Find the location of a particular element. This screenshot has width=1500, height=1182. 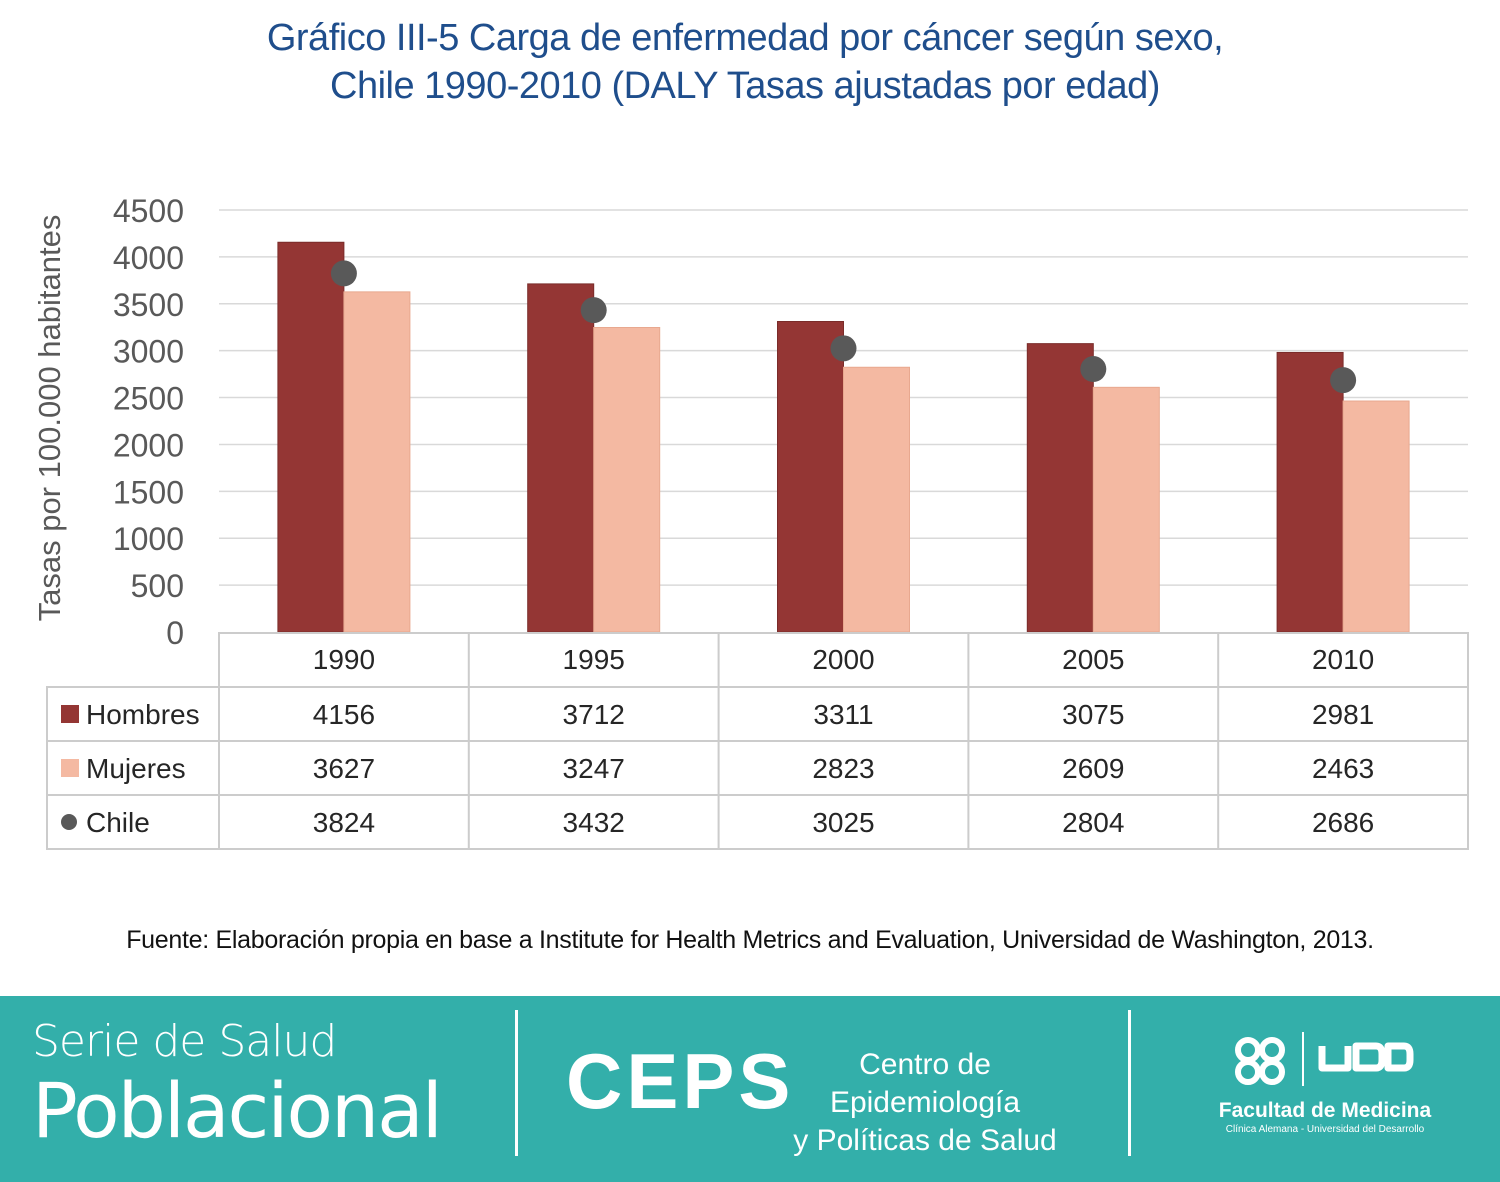

x-tick-label: 2010 is located at coordinates (1343, 659).